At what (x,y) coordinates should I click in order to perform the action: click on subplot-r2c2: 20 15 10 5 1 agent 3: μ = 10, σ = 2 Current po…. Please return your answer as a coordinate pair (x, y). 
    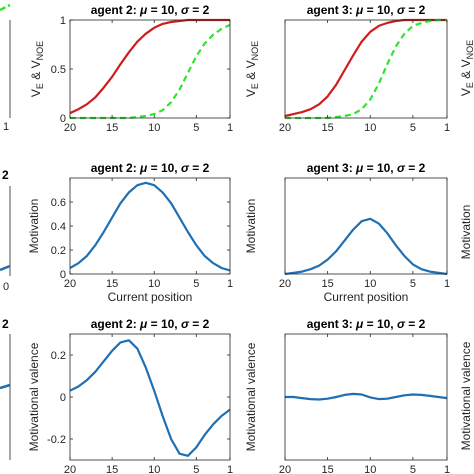
    Looking at the image, I should click on (347, 232).